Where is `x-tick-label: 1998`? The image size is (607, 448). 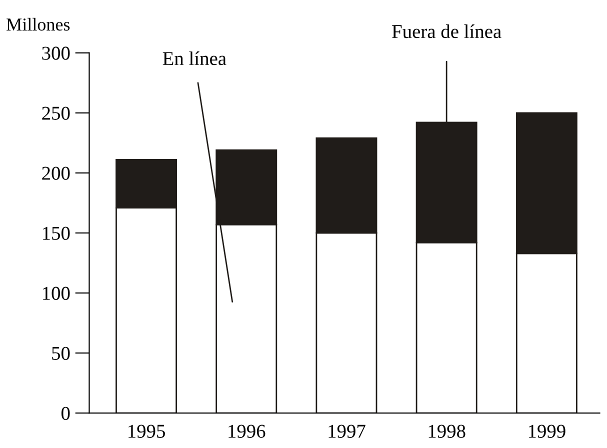
x-tick-label: 1998 is located at coordinates (447, 431).